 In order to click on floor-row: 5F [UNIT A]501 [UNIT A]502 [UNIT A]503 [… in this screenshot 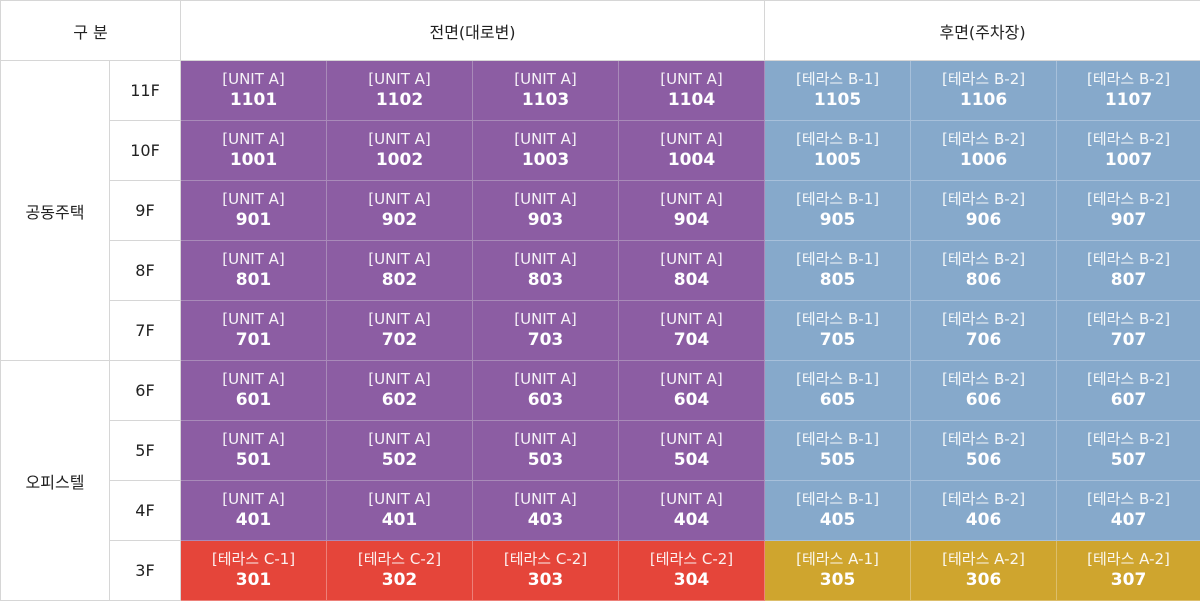, I will do `click(600, 451)`.